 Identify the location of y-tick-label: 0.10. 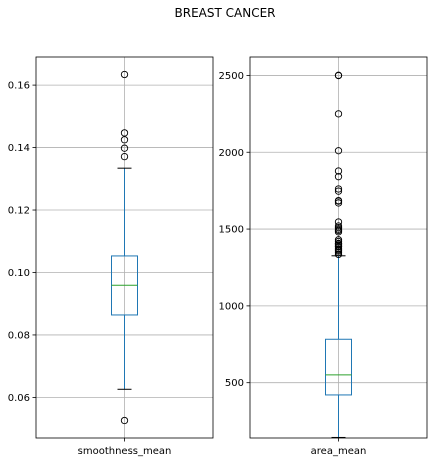
(19, 273).